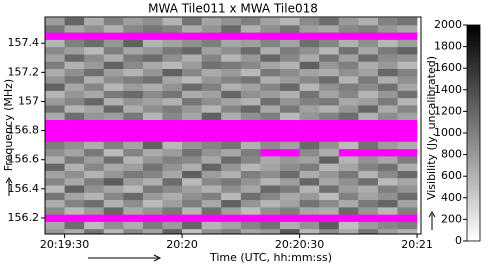 This screenshot has width=496, height=271. Describe the element at coordinates (448, 67) in the screenshot. I see `colorbar-tick-label: 1600` at that location.